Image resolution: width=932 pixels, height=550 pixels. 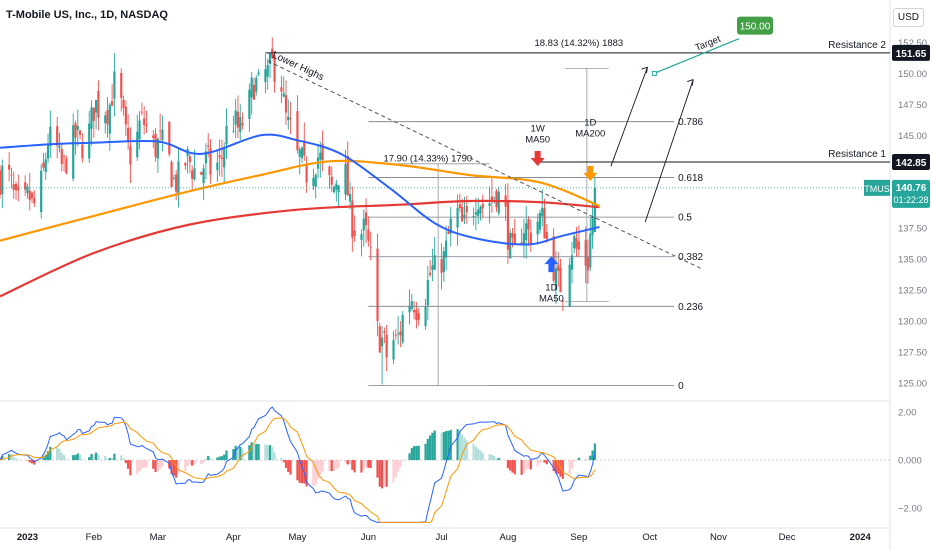 What do you see at coordinates (787, 537) in the screenshot?
I see `time-axis-label: Dec` at bounding box center [787, 537].